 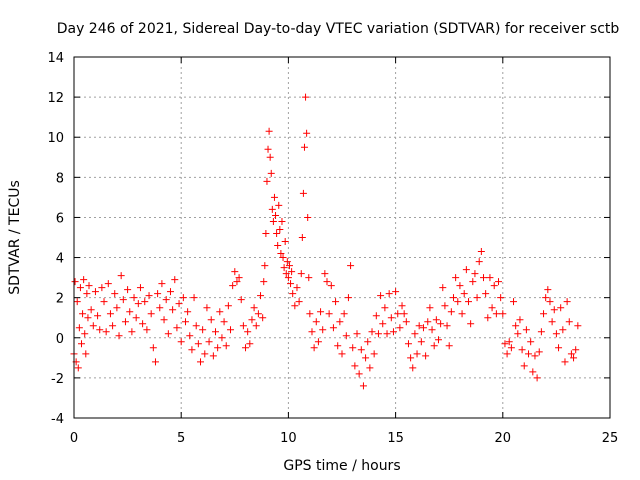 What do you see at coordinates (60, 218) in the screenshot?
I see `y-tick-label: 6` at bounding box center [60, 218].